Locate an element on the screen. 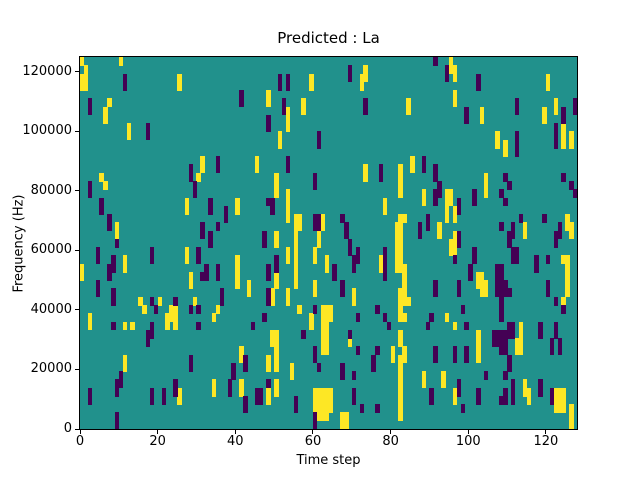 The image size is (640, 480). y-tick-label: 100000 is located at coordinates (47, 131).